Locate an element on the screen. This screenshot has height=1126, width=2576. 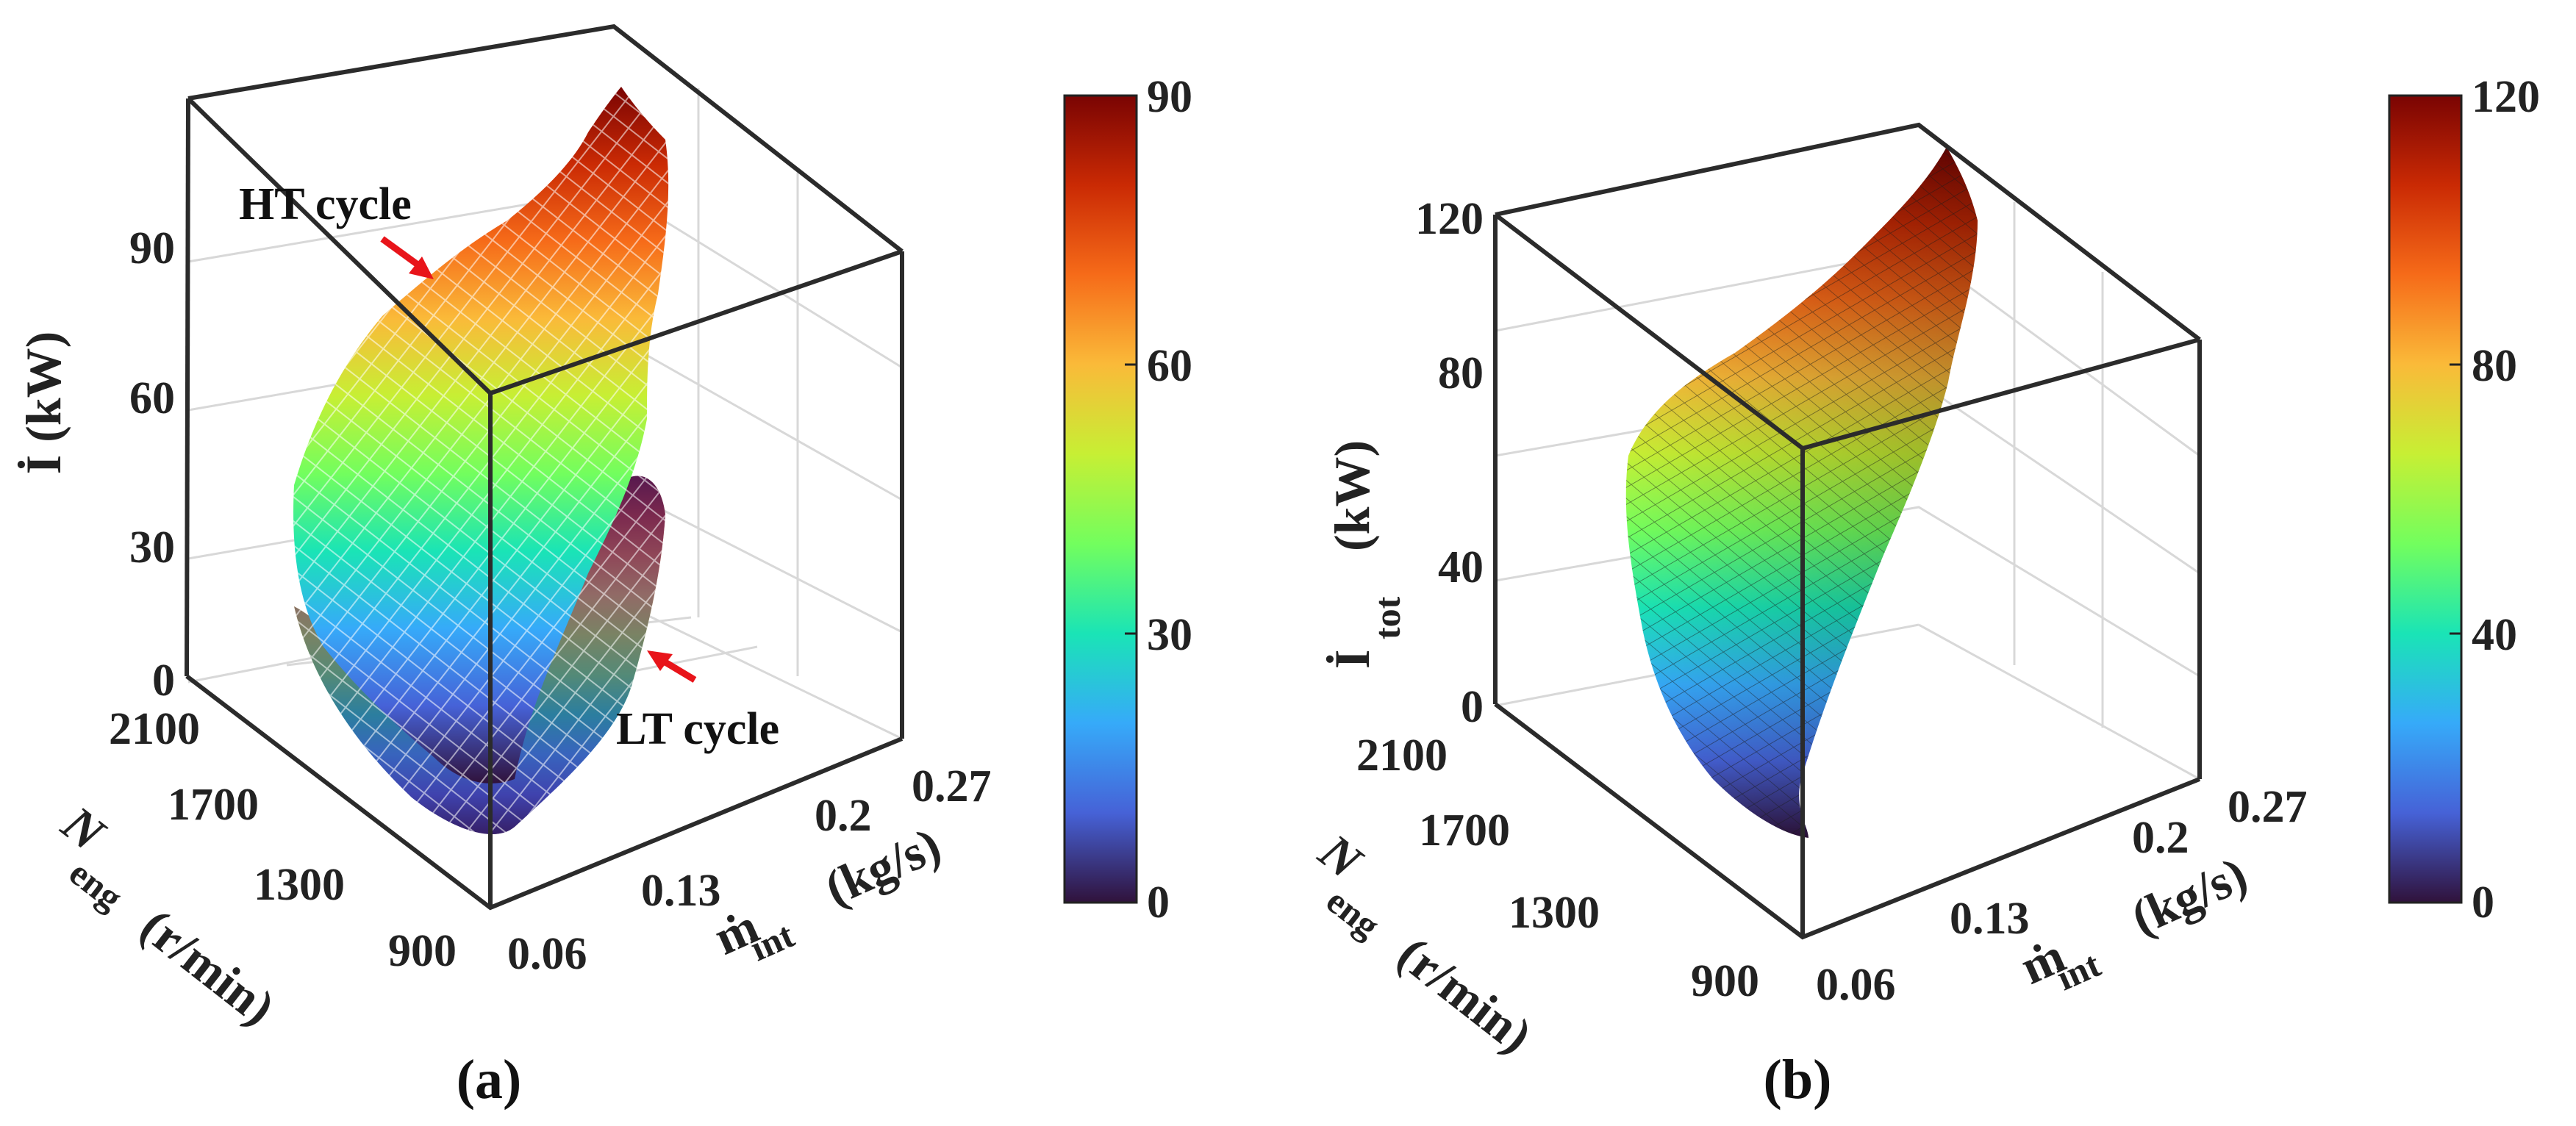
panel-a-n-ticks: 2100 1700 1300 900 is located at coordinates (283, 840).